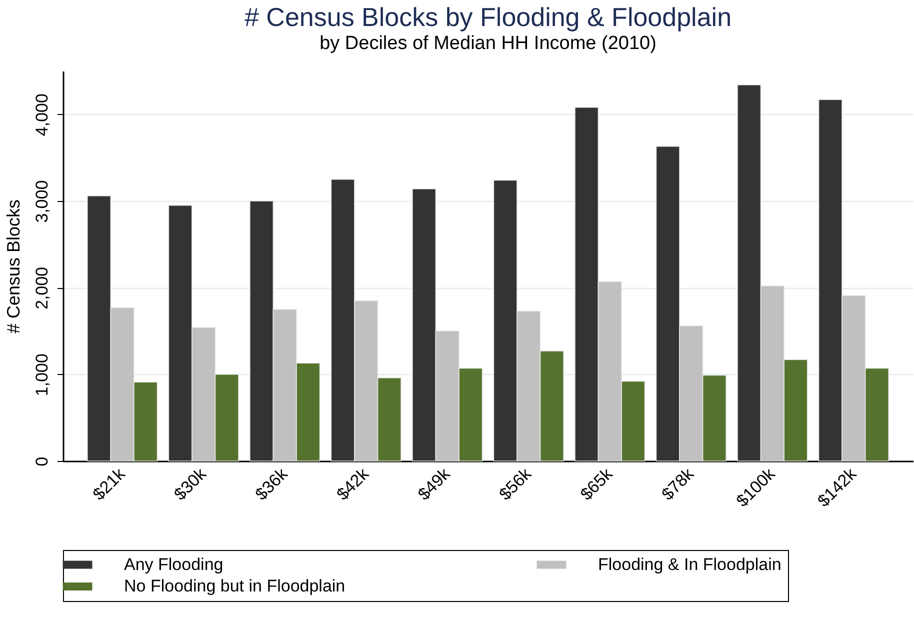  What do you see at coordinates (488, 17) in the screenshot?
I see `chart-title: # Census Blocks by Flooding & Floodplain` at bounding box center [488, 17].